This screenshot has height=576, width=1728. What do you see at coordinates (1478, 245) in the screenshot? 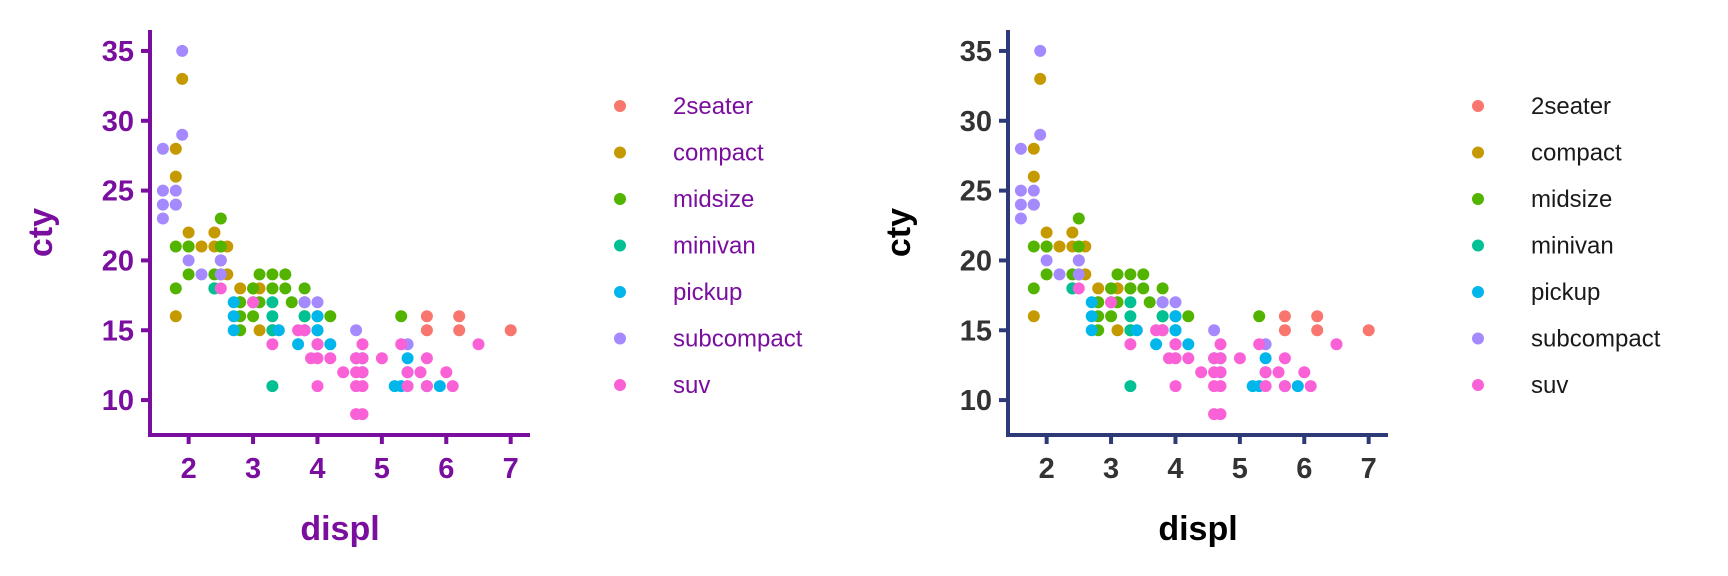
I see `legend-key-minivan` at bounding box center [1478, 245].